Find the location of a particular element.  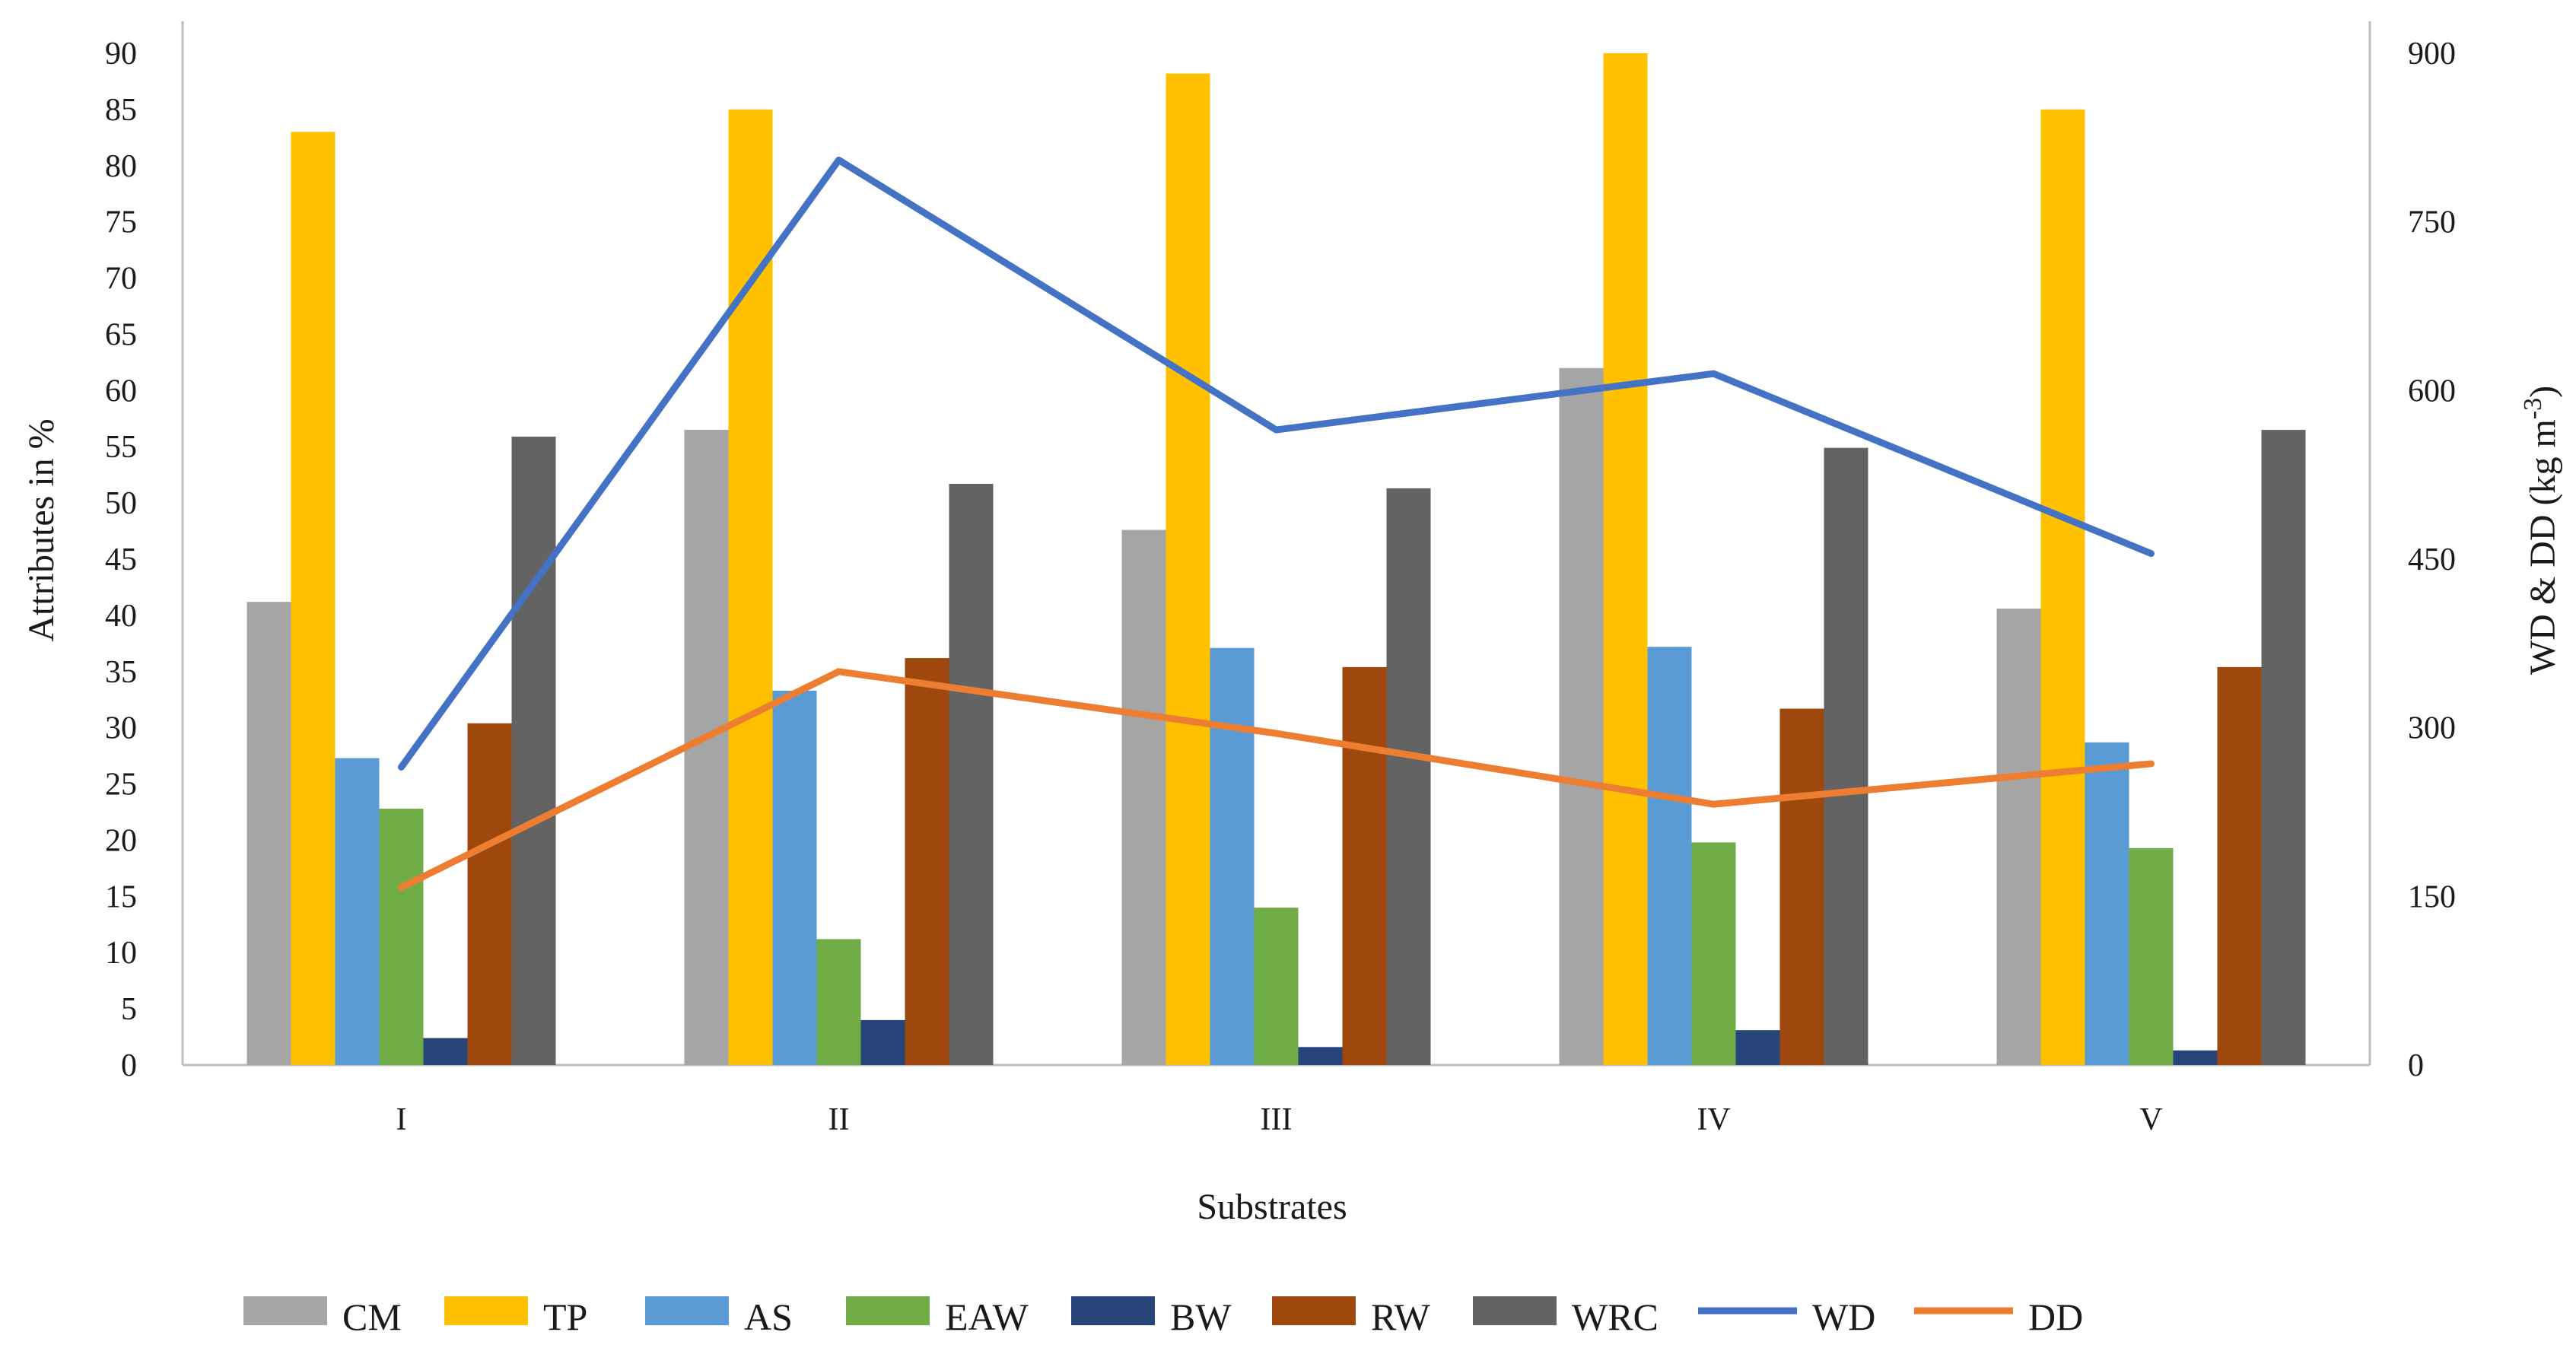

bar-tp-ii is located at coordinates (750, 587).